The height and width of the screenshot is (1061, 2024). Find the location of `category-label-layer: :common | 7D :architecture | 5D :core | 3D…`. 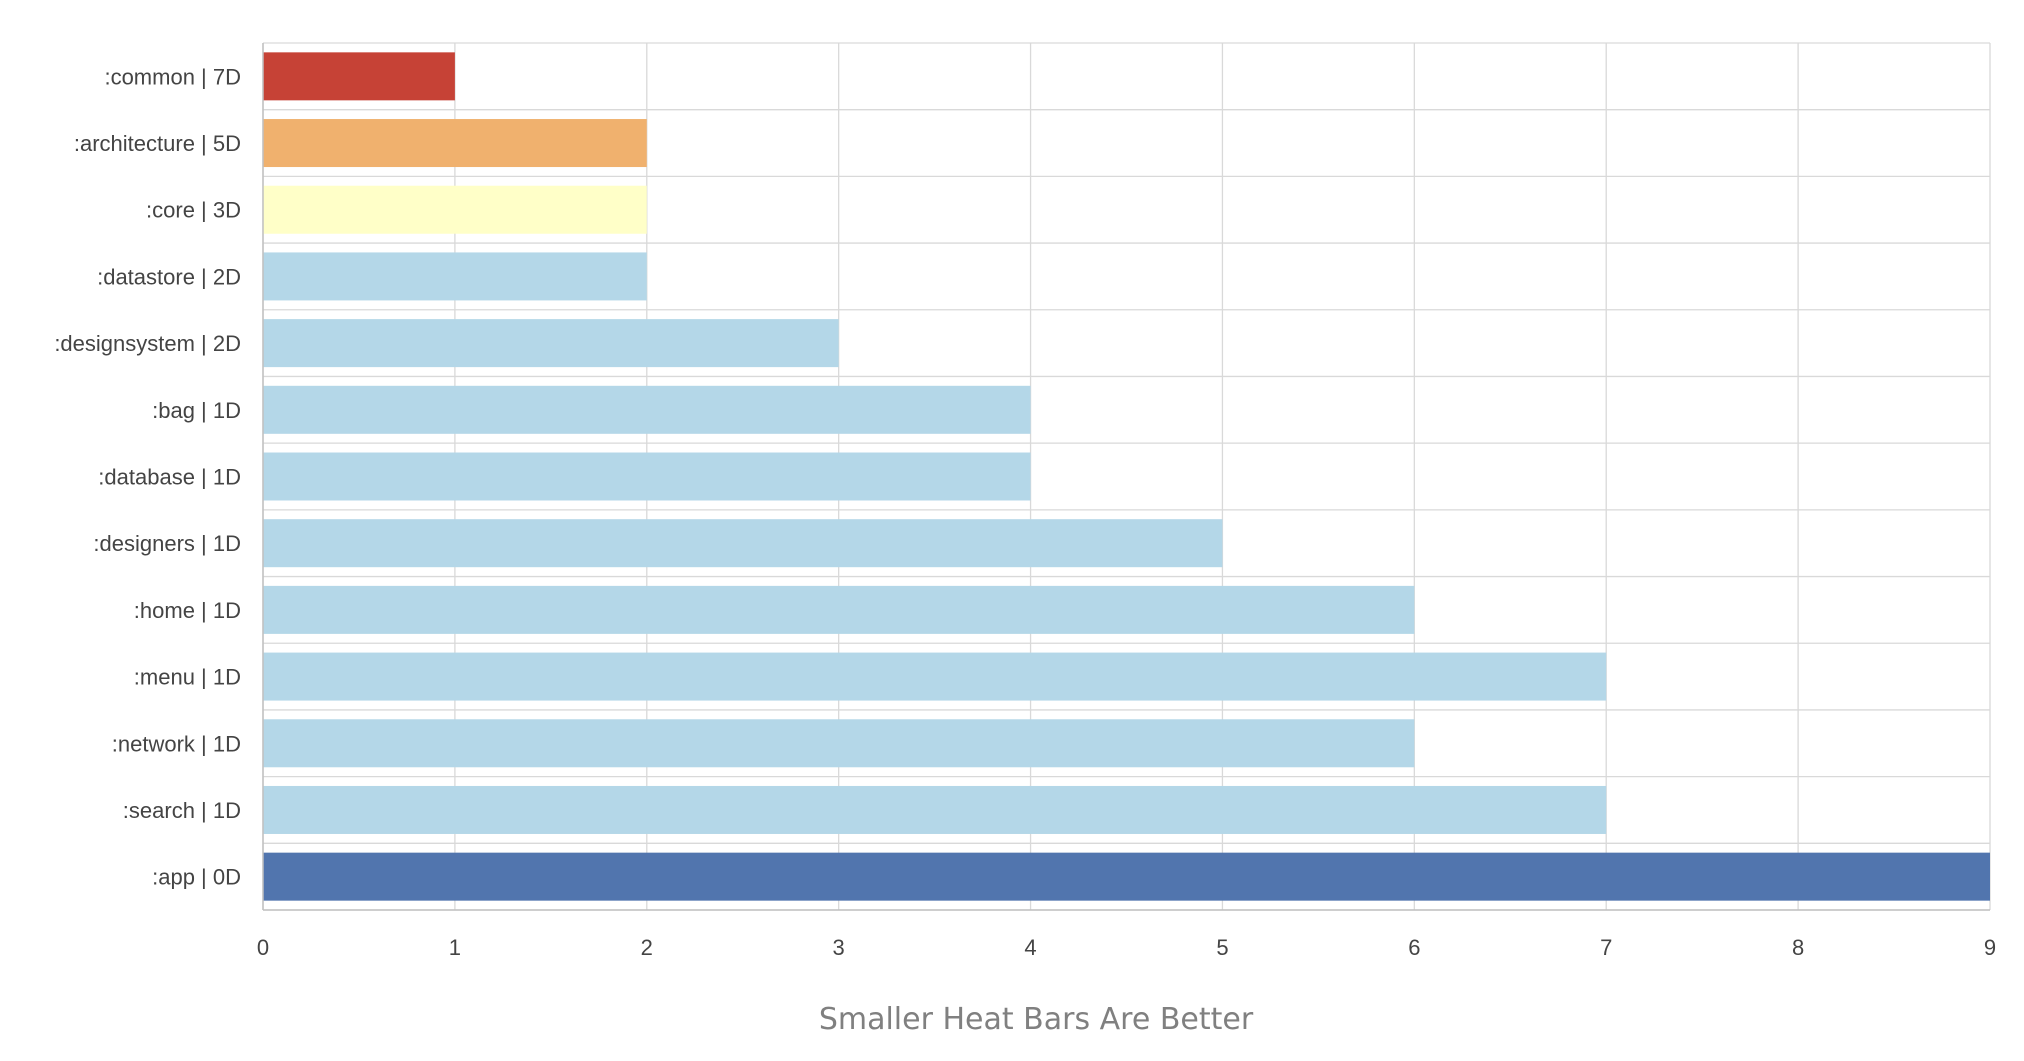

category-label-layer: :common | 7D :architecture | 5D :core | 3D… is located at coordinates (147, 476).